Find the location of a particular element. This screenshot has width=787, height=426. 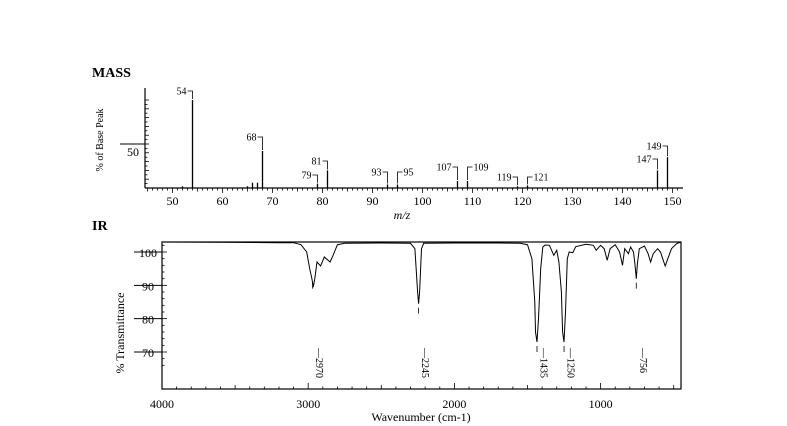

mass-peak-label-text: 95 is located at coordinates (409, 173).